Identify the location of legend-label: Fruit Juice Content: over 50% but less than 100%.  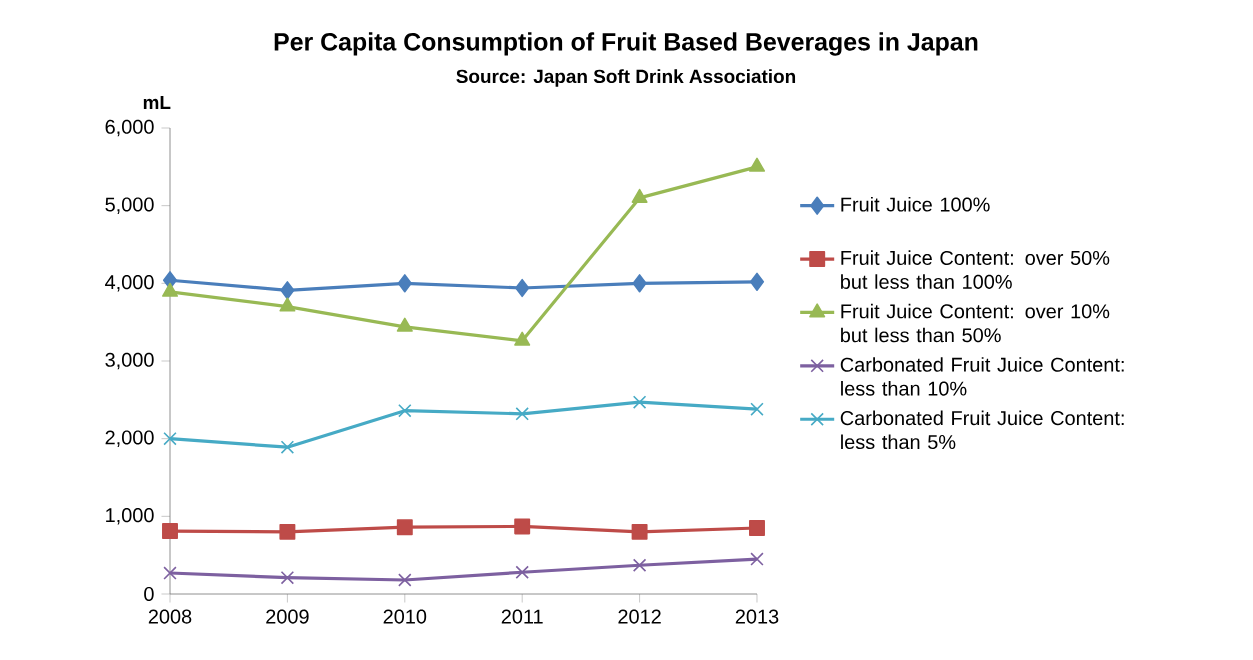
(975, 269).